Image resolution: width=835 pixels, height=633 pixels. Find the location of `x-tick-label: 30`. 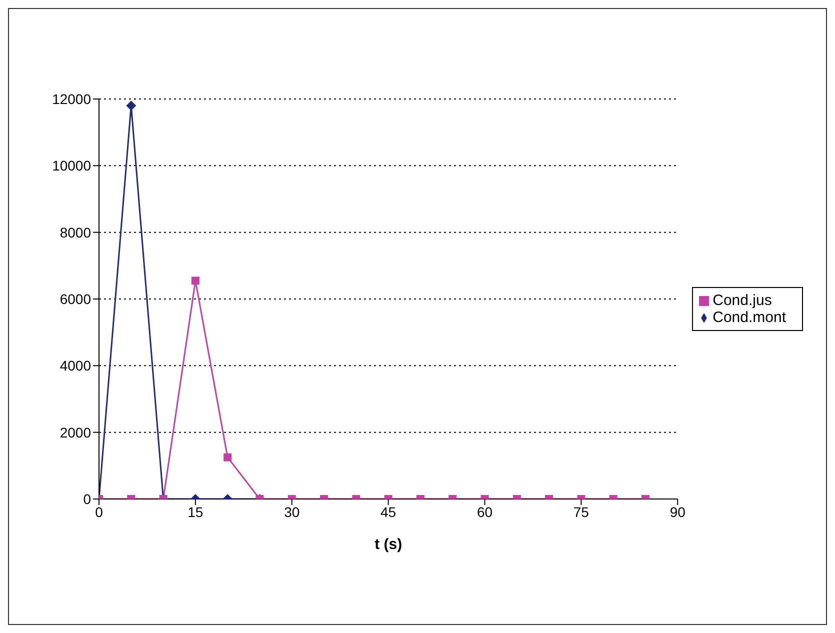

x-tick-label: 30 is located at coordinates (292, 512).